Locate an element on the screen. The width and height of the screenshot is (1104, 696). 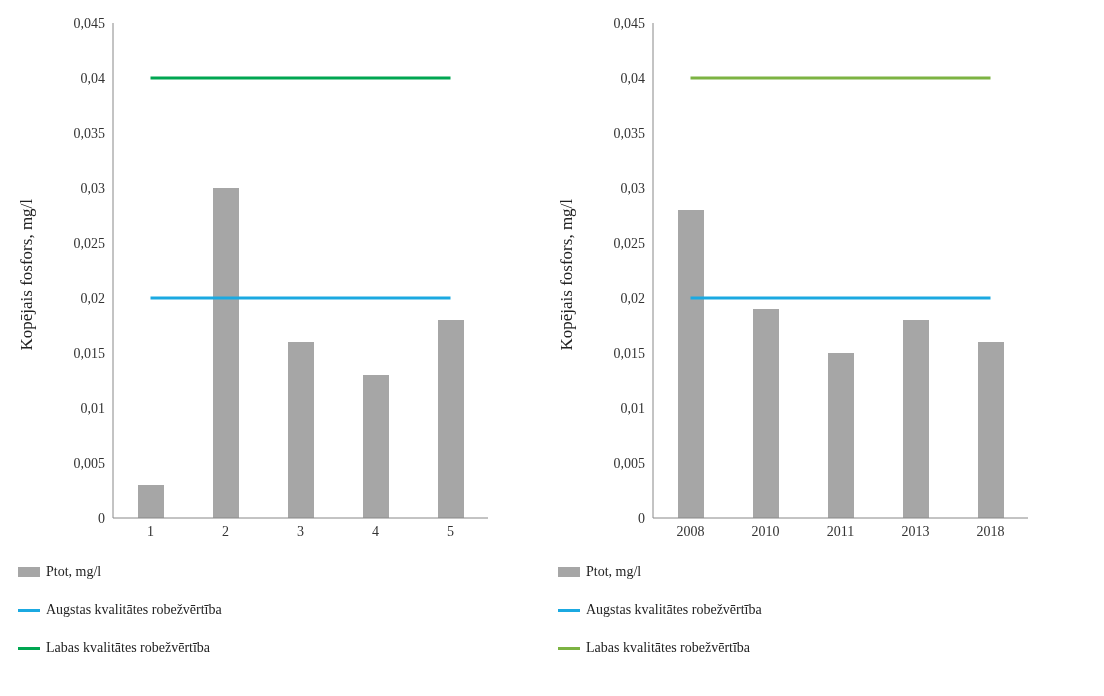
x-tick-label: 3 is located at coordinates (300, 531).